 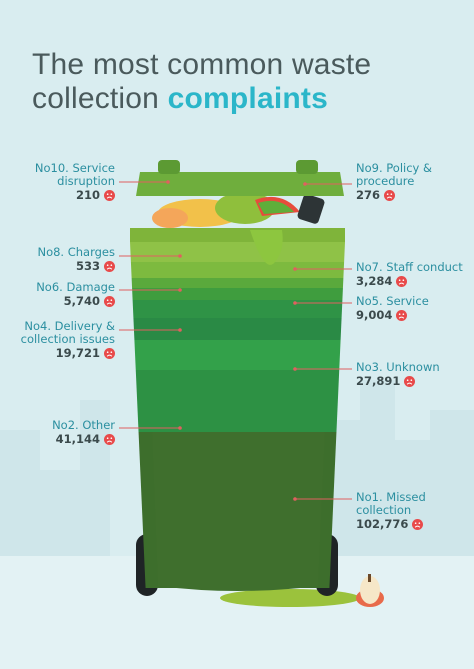 I want to click on category-value: 41,144, so click(x=85, y=439).